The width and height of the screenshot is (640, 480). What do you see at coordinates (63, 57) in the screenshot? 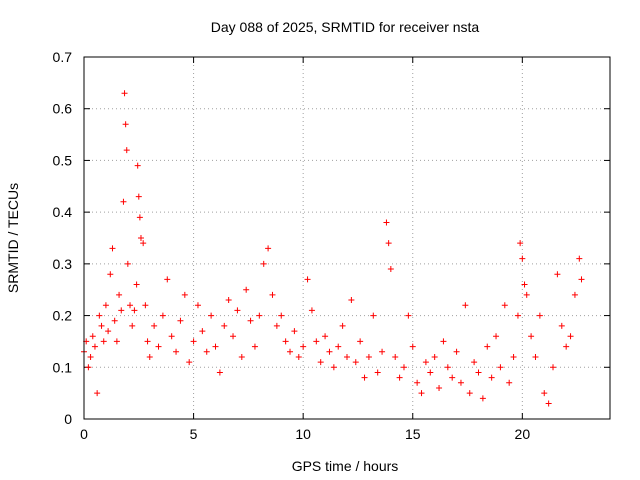
I see `y-tick-label: 0.7` at bounding box center [63, 57].